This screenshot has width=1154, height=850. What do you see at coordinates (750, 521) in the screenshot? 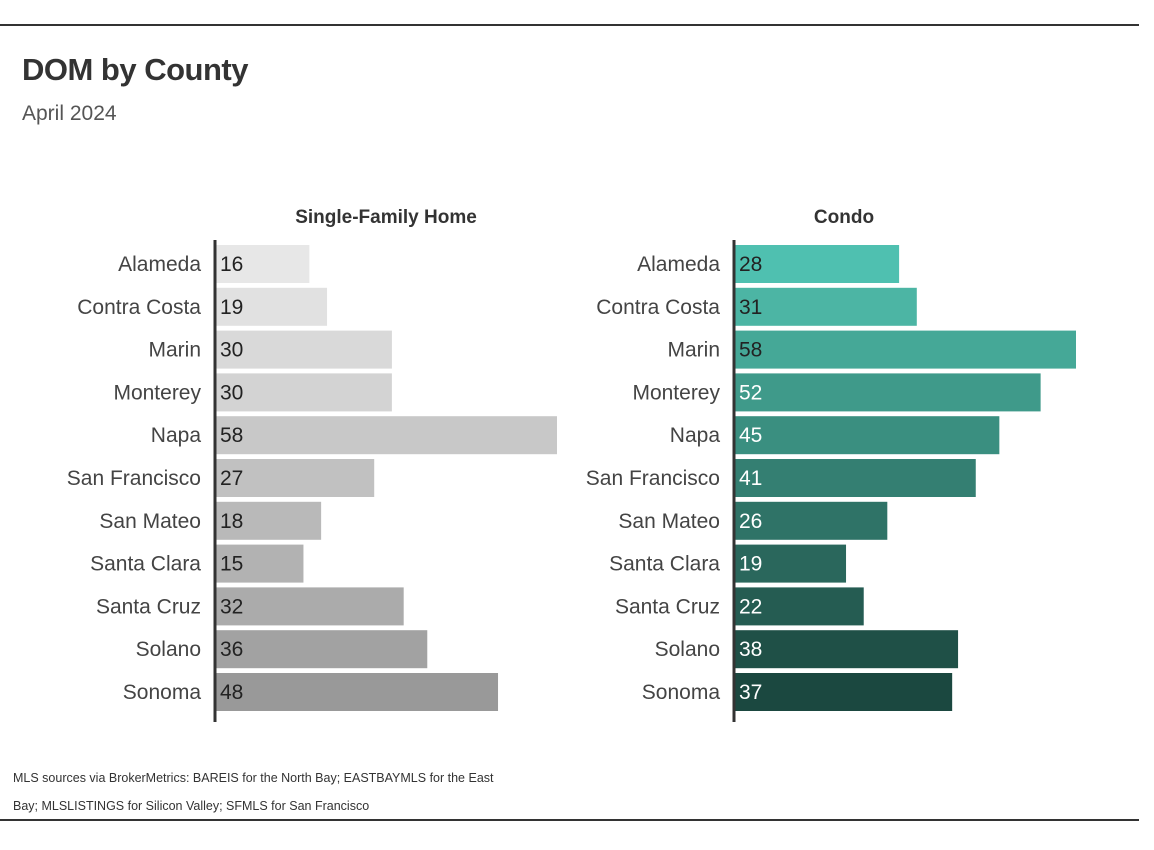
I see `data-label: 26` at bounding box center [750, 521].